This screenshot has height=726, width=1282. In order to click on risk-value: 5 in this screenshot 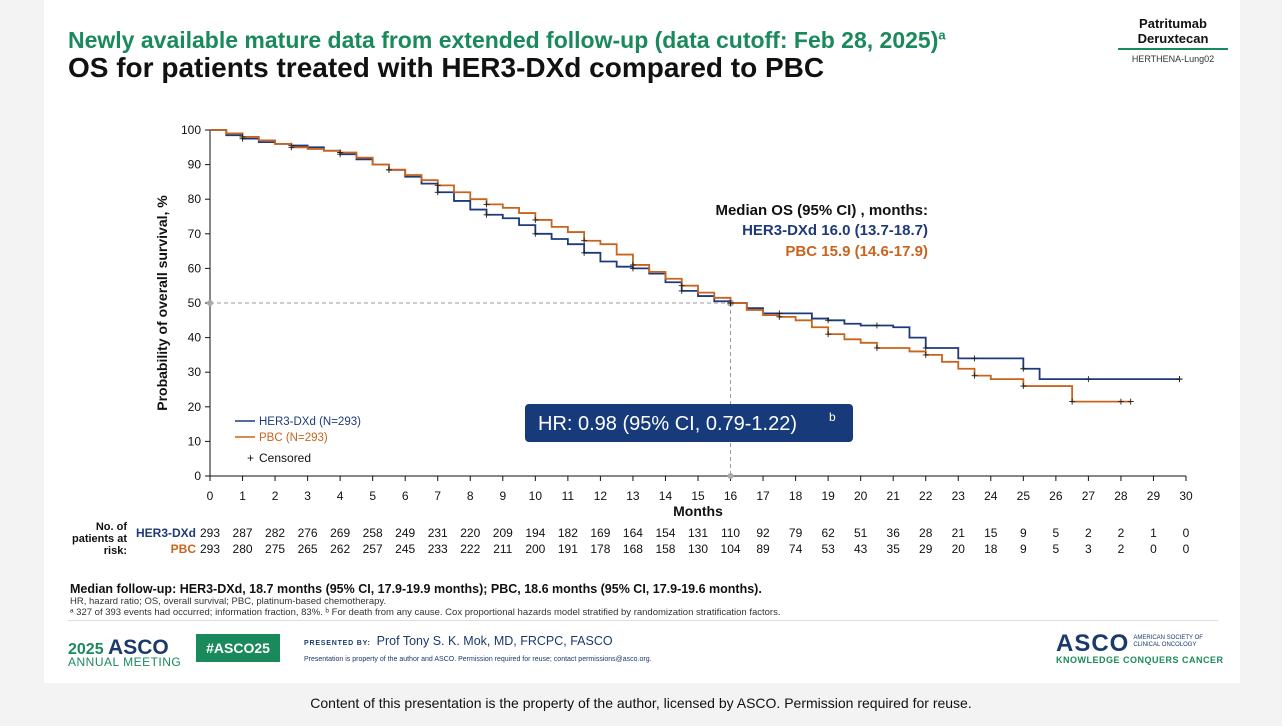, I will do `click(1056, 549)`.